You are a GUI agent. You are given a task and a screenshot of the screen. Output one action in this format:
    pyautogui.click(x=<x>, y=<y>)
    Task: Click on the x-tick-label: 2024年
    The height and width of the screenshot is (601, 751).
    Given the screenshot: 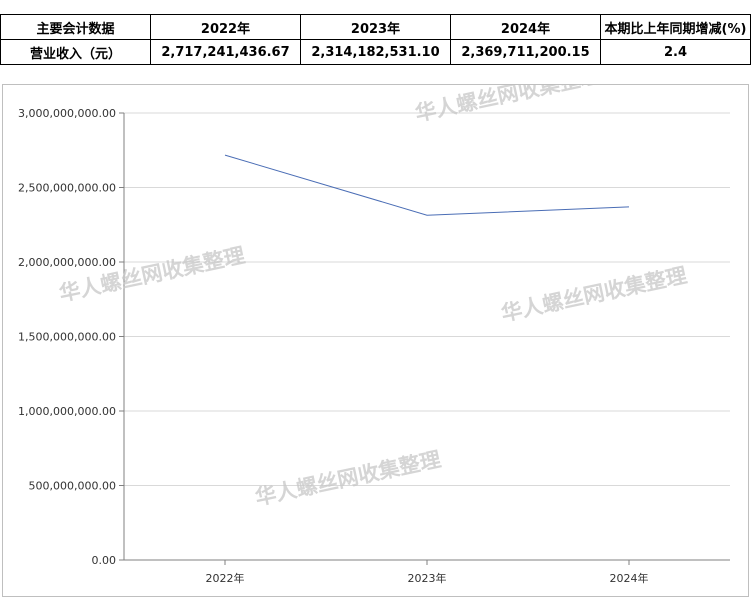 What is the action you would take?
    pyautogui.click(x=629, y=578)
    